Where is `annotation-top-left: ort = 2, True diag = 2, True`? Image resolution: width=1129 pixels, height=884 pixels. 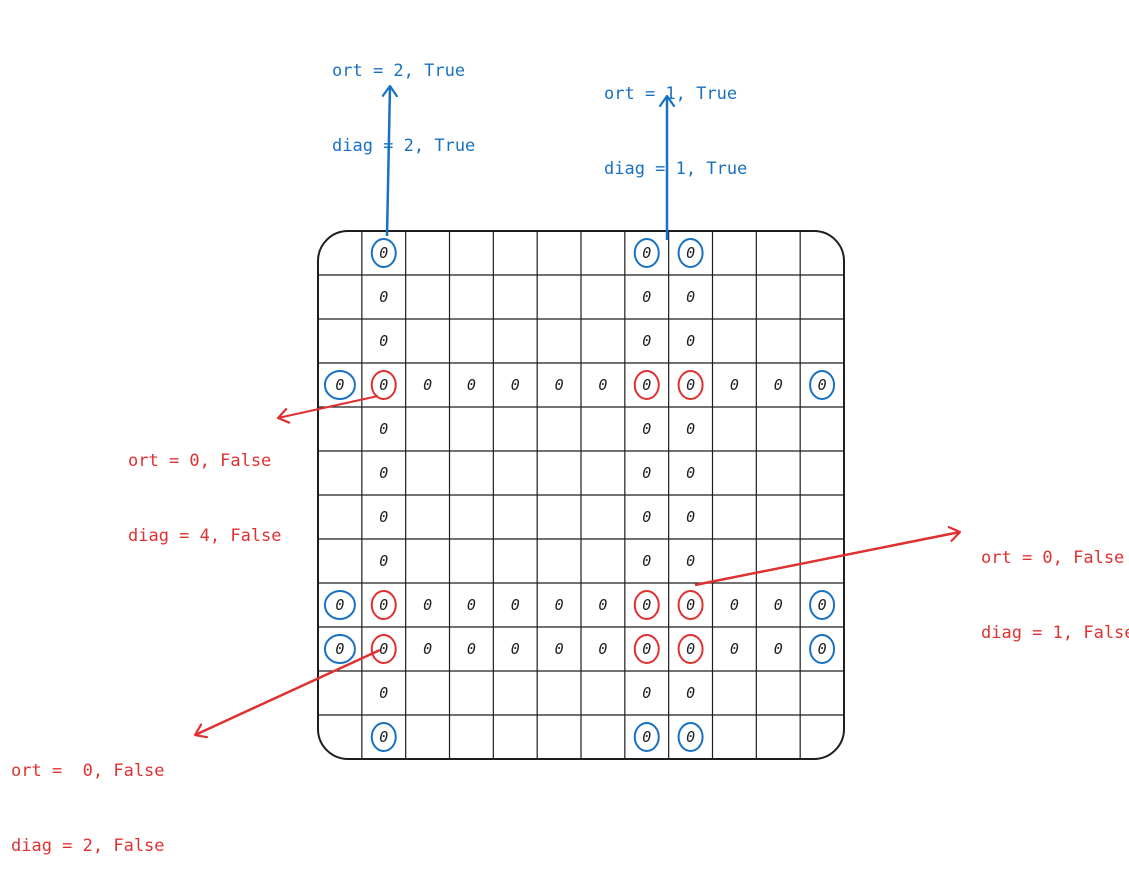 annotation-top-left: ort = 2, True diag = 2, True is located at coordinates (403, 96).